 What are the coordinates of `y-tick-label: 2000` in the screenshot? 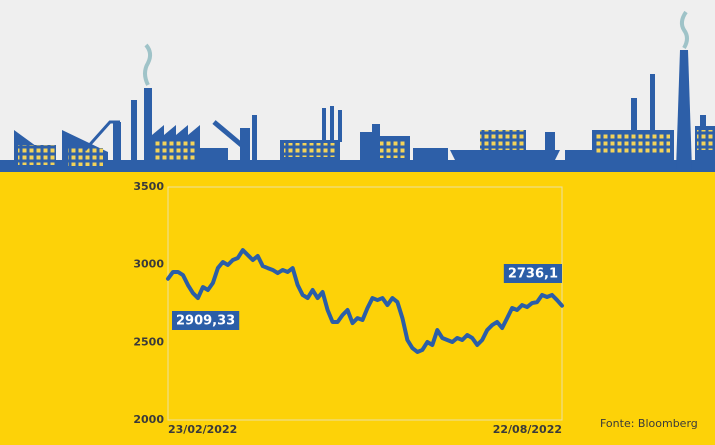 It's located at (148, 419).